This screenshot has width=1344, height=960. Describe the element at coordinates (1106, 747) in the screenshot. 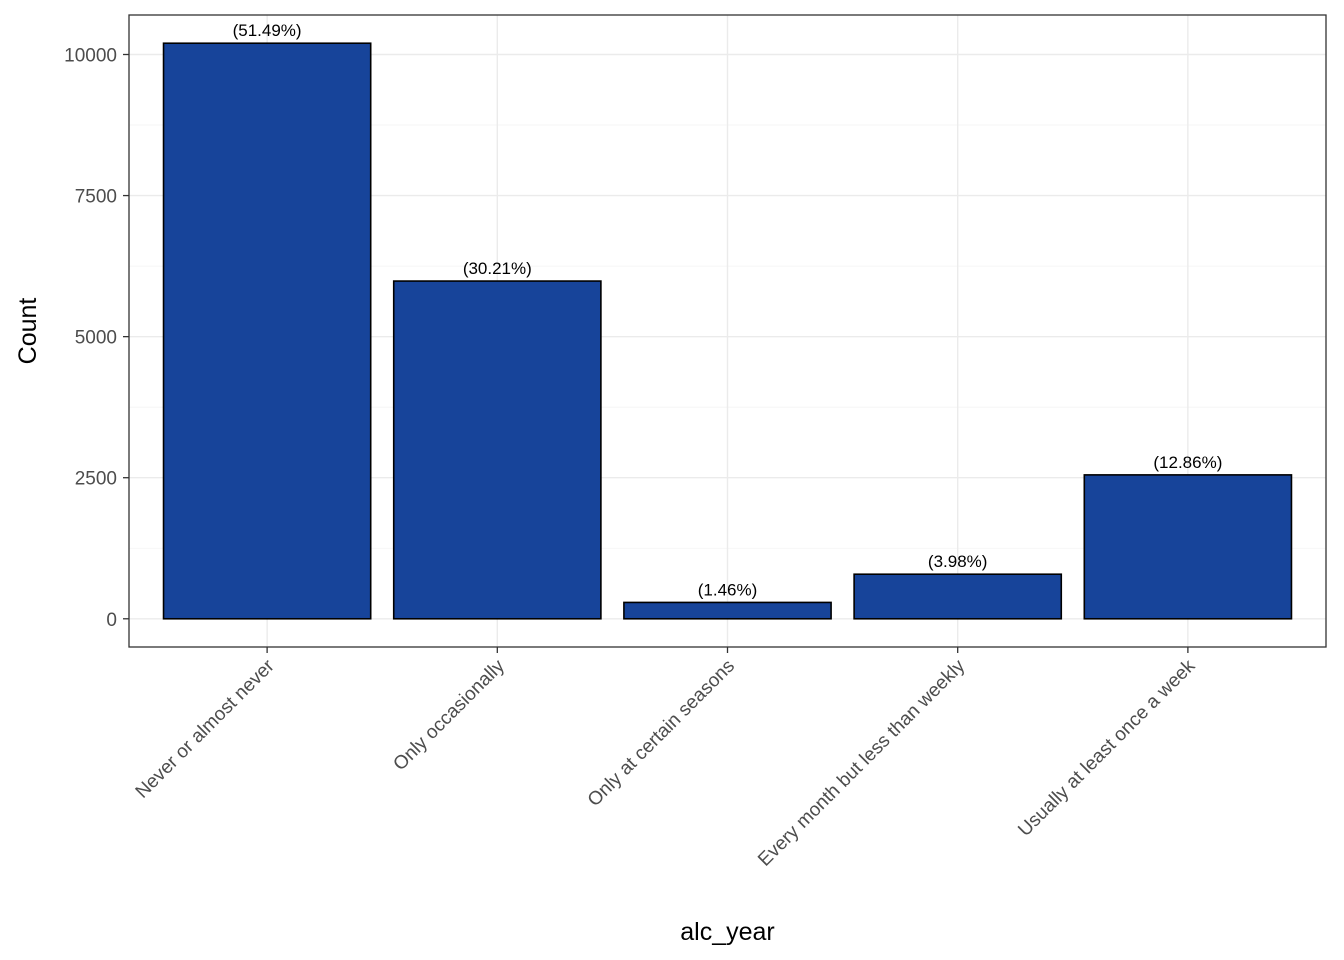

I see `x-tick-label: Usually at least once a week` at that location.